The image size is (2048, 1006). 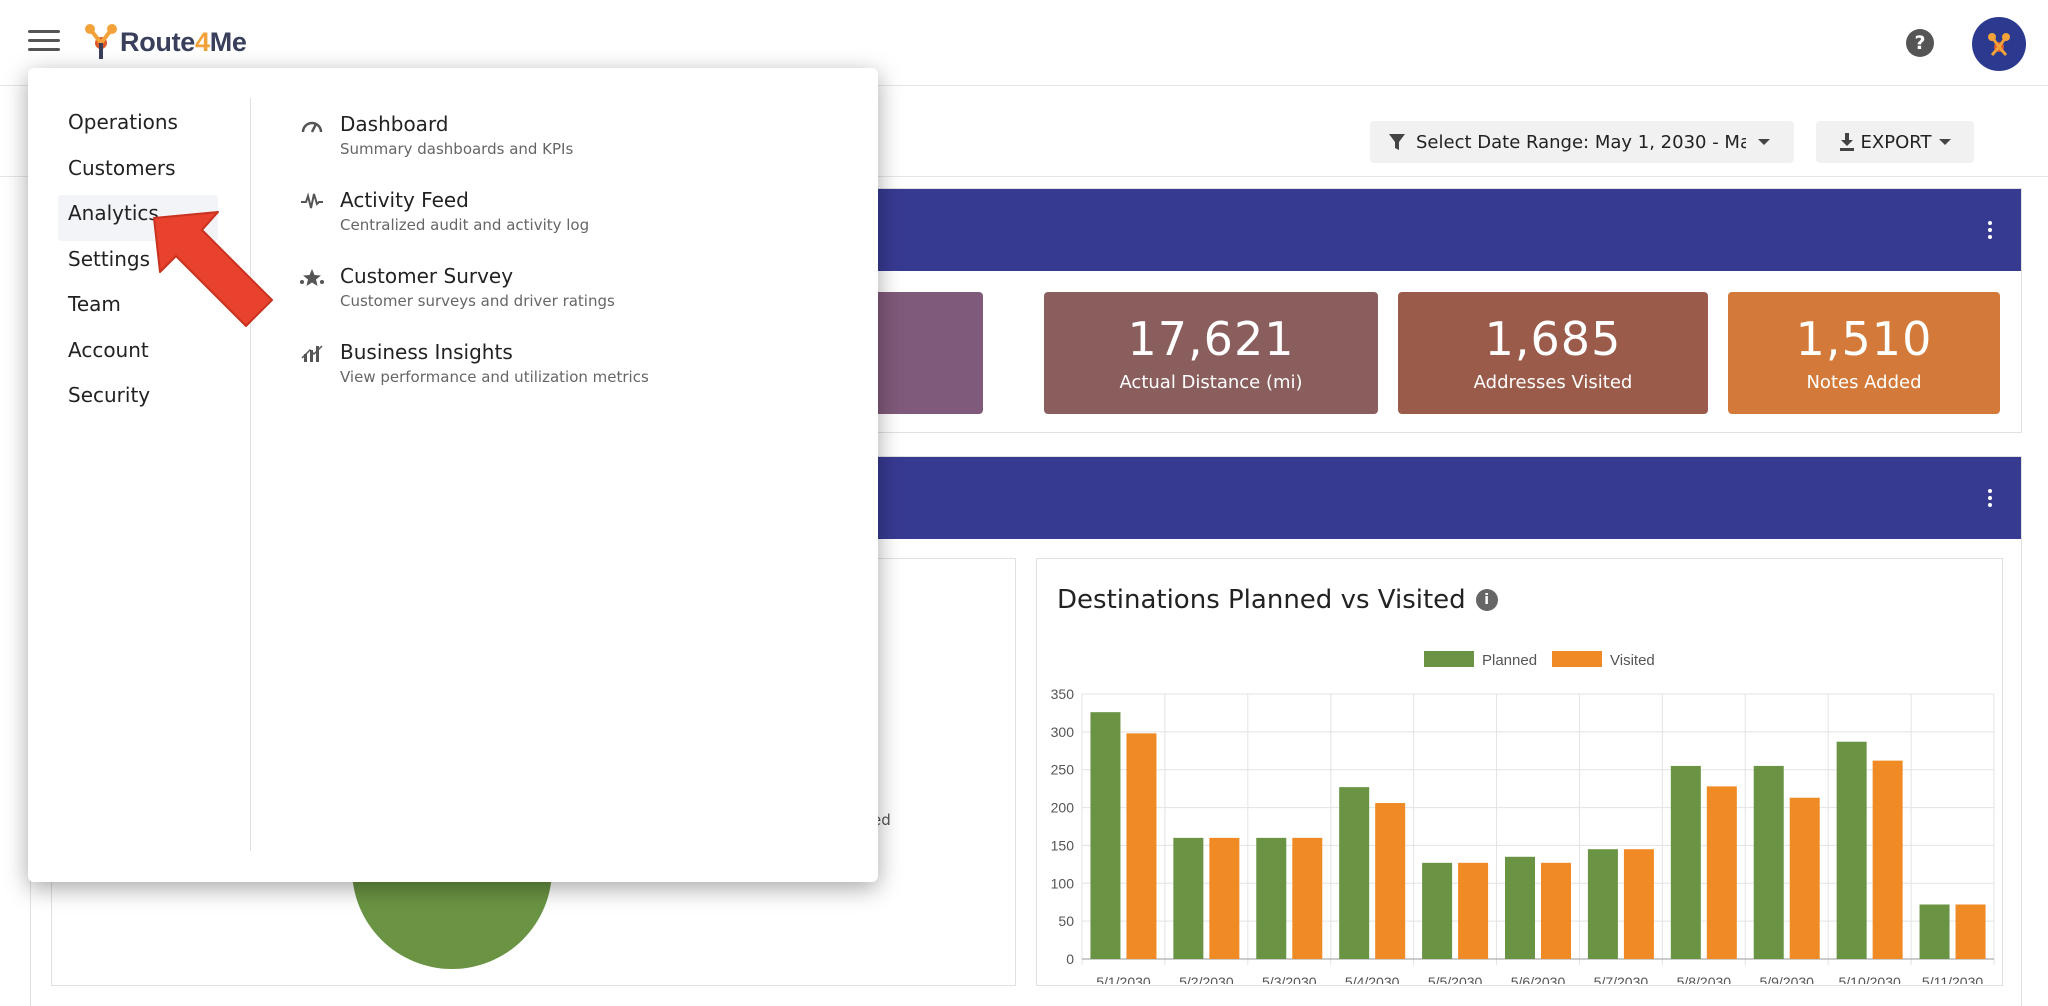 I want to click on x-tick-label: 5/8/2030, so click(x=1704, y=979).